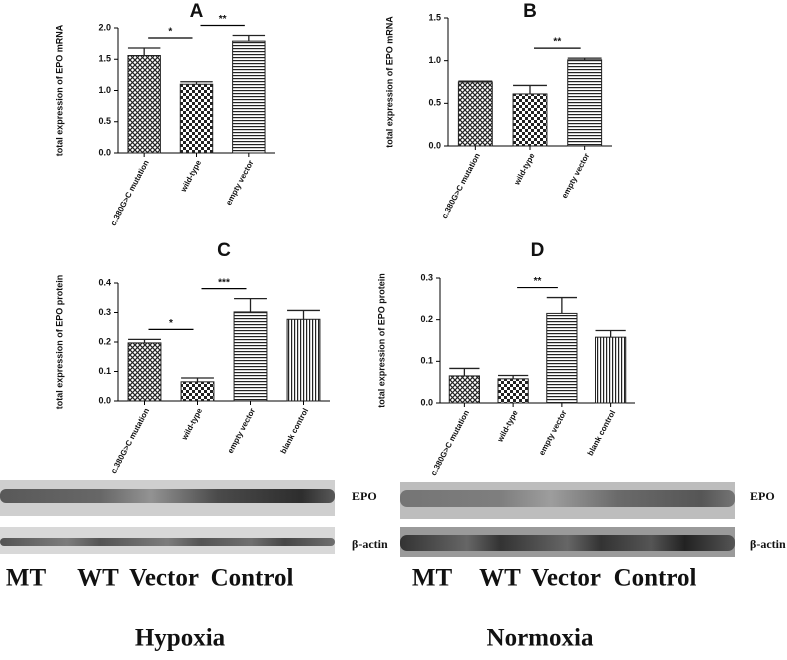 This screenshot has height=660, width=787. I want to click on condition-label: Normoxia, so click(540, 638).